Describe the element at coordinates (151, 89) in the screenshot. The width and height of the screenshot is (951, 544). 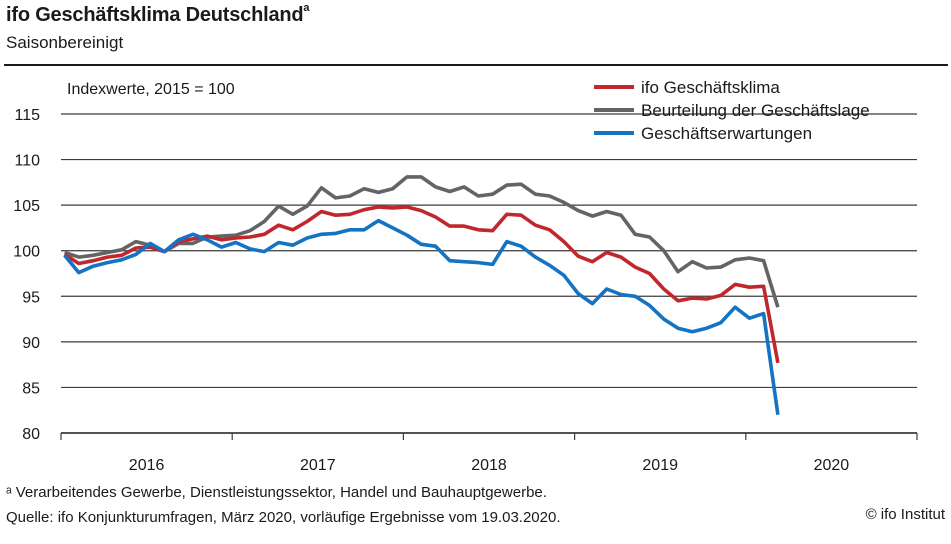
I see `y-axis-label: Indexwerte, 2015 = 100` at that location.